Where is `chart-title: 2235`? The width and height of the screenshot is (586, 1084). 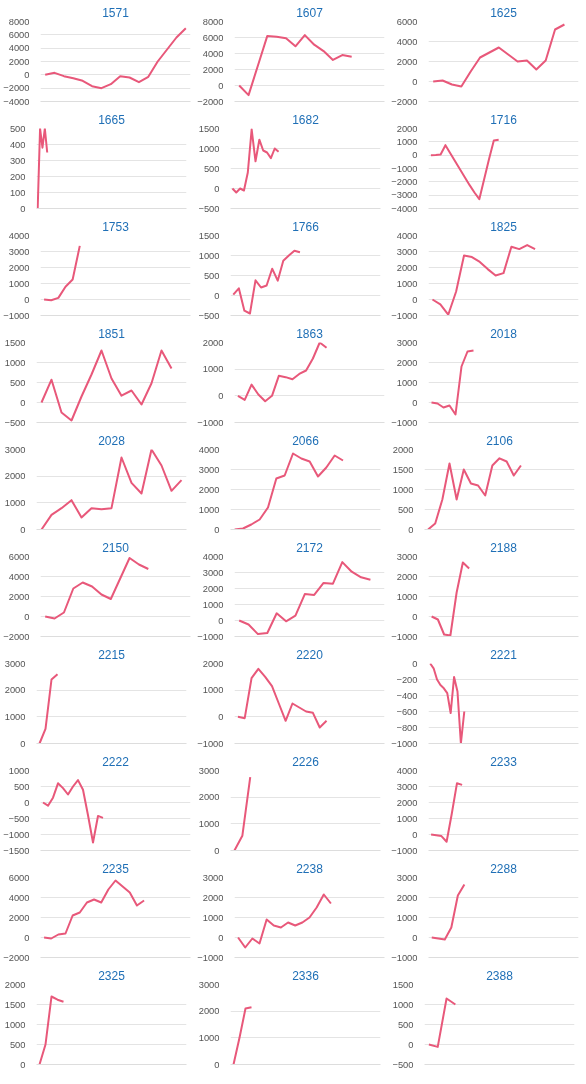 chart-title: 2235 is located at coordinates (116, 868).